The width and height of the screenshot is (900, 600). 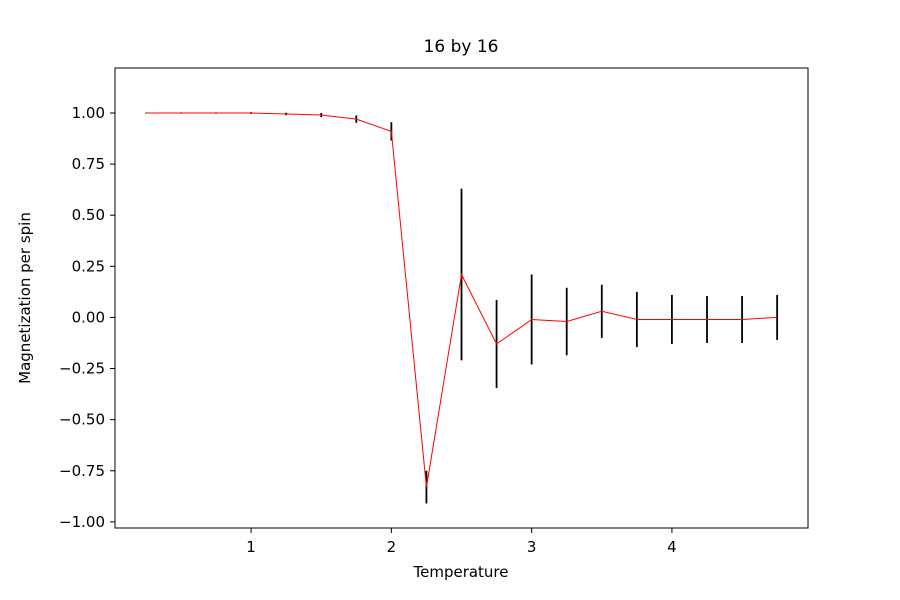 I want to click on y-tick-label: 0.50, so click(x=88, y=215).